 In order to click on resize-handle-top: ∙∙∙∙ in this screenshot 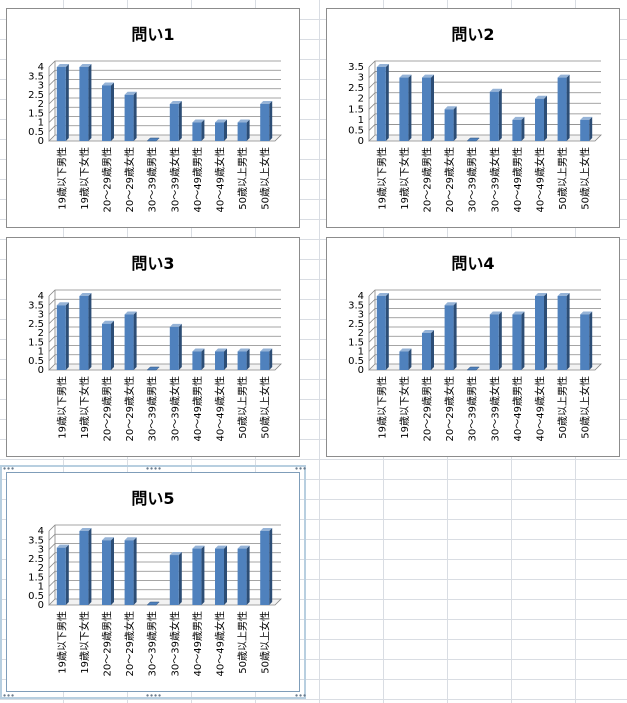, I will do `click(153, 468)`.